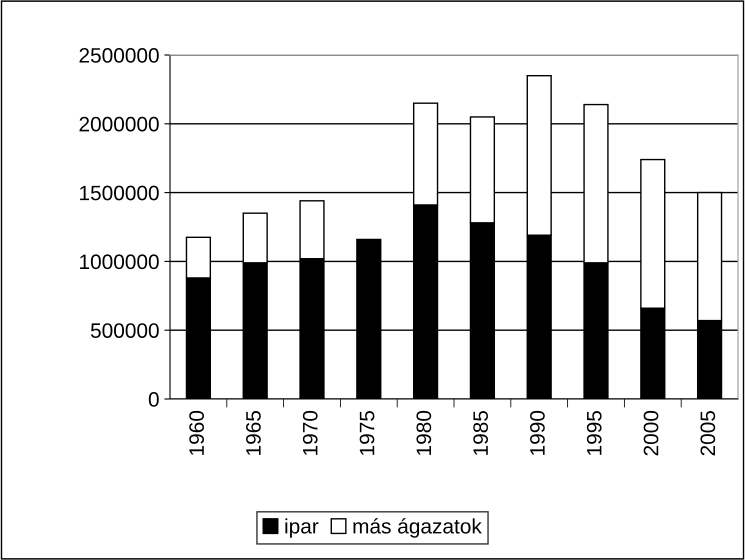  Describe the element at coordinates (417, 528) in the screenshot. I see `legend-label: más ágazatok` at that location.